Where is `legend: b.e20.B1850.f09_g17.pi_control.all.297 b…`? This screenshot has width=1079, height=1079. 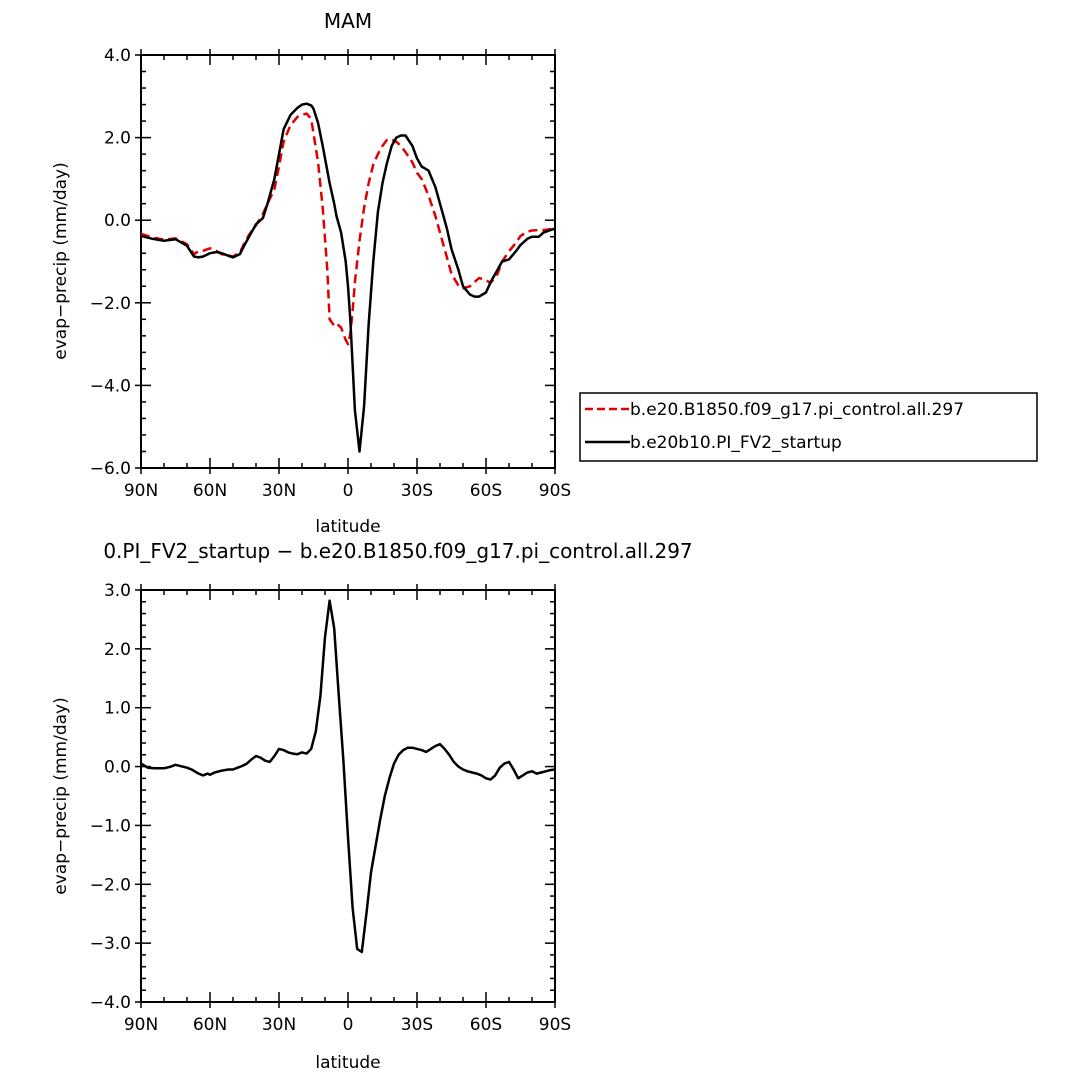 legend: b.e20.B1850.f09_g17.pi_control.all.297 b… is located at coordinates (808, 427).